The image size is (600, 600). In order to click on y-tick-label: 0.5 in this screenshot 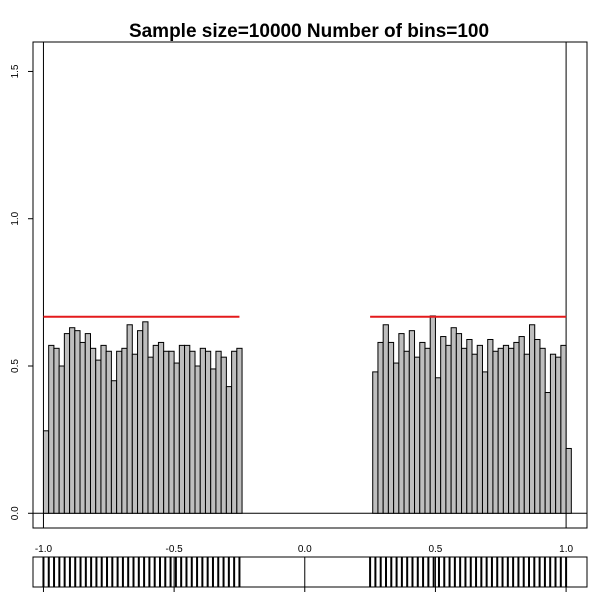, I will do `click(15, 366)`.